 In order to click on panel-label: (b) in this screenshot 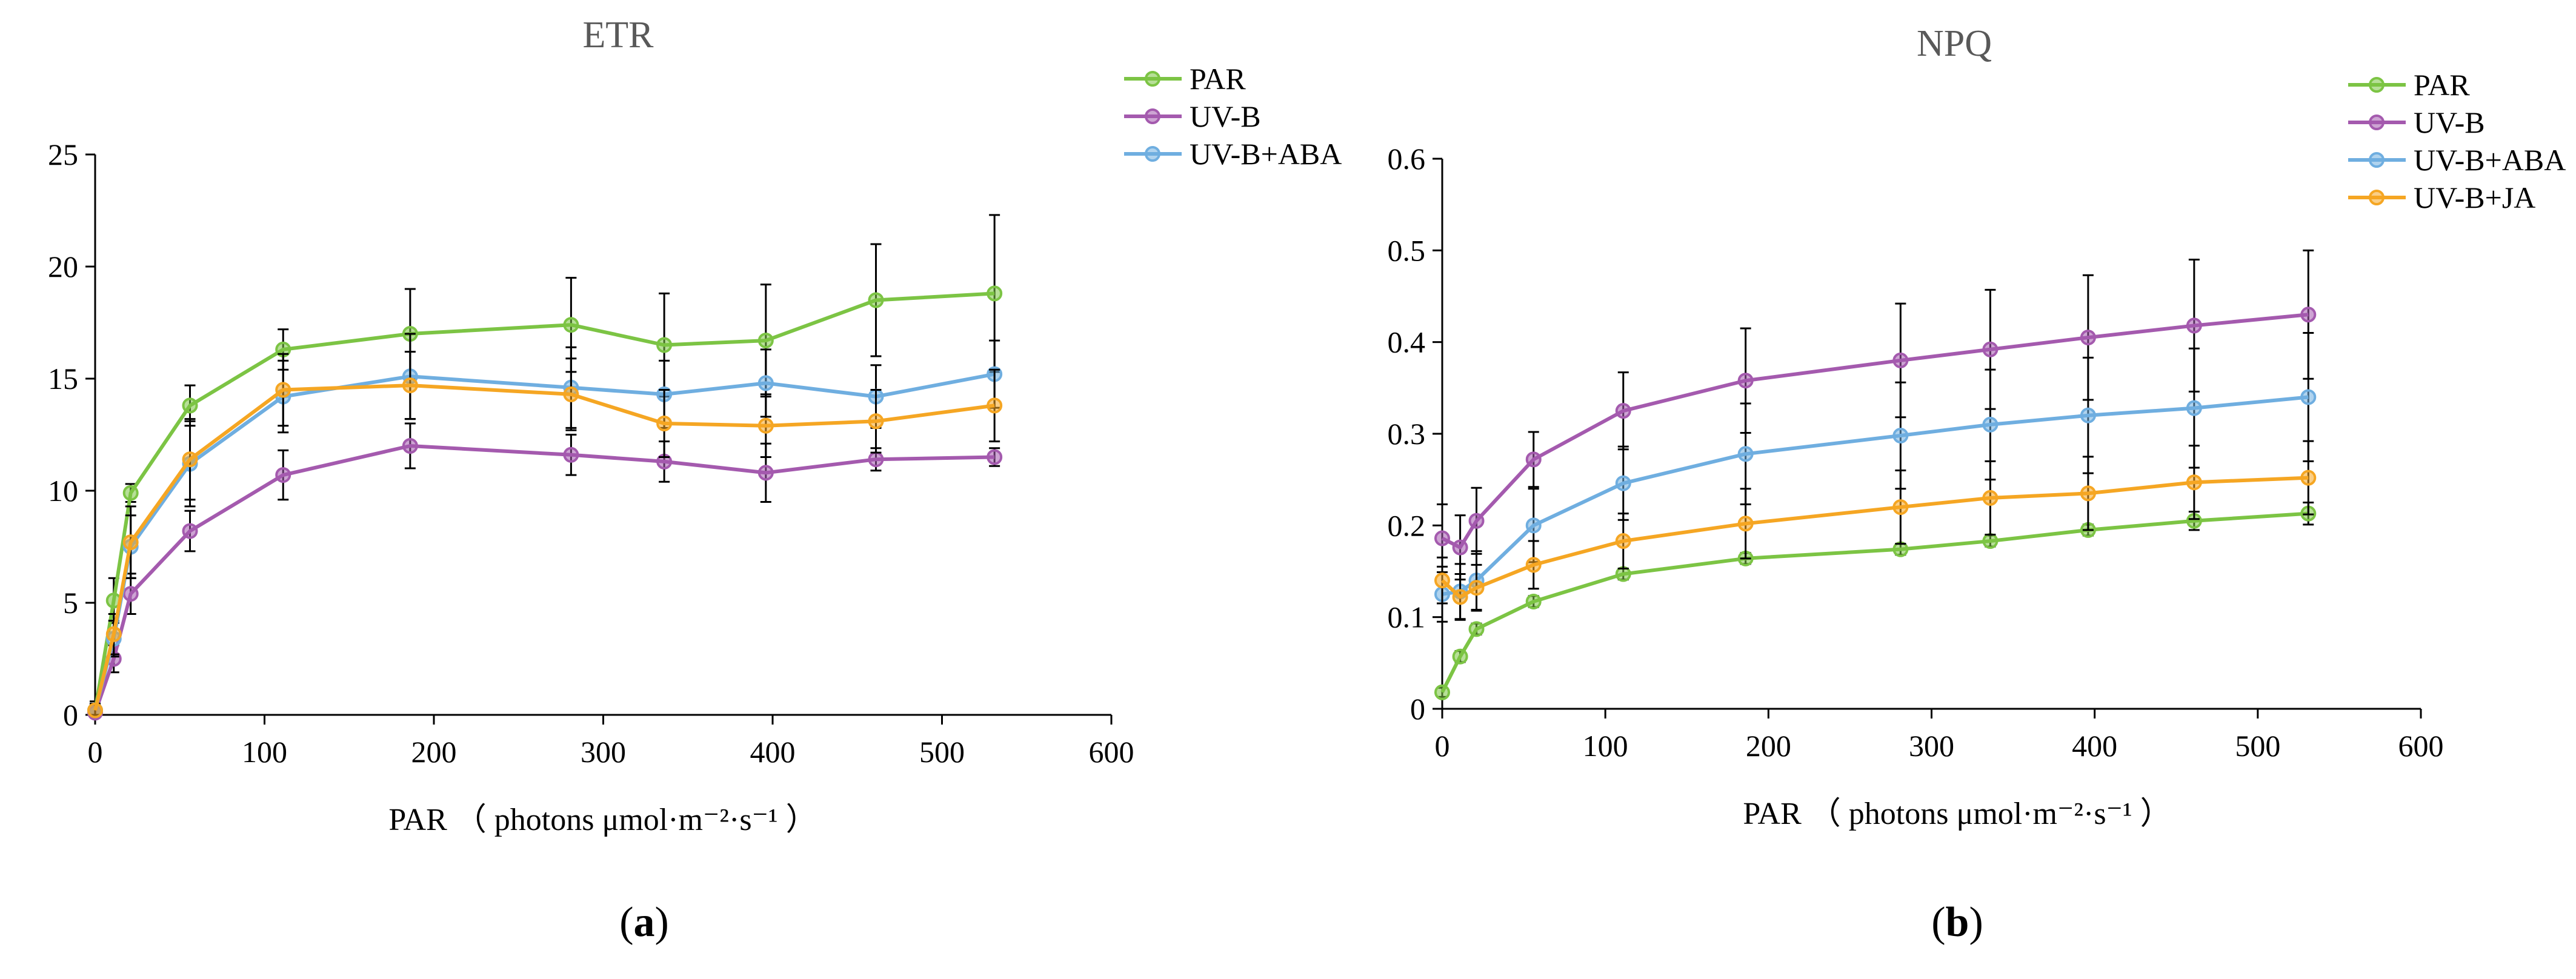, I will do `click(1957, 922)`.